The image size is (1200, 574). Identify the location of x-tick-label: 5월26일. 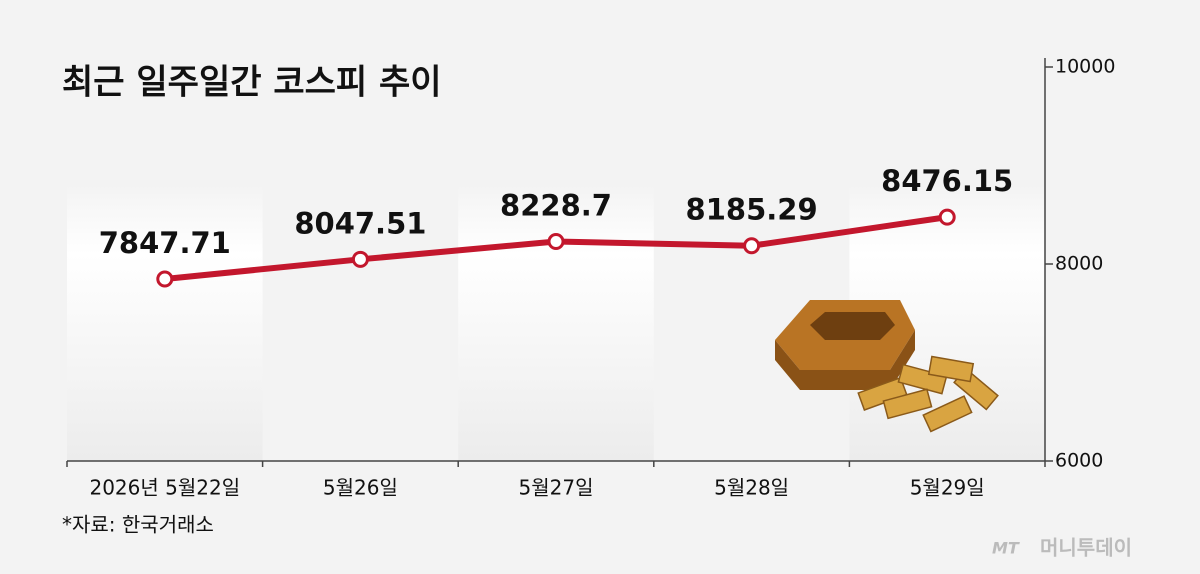
(360, 488).